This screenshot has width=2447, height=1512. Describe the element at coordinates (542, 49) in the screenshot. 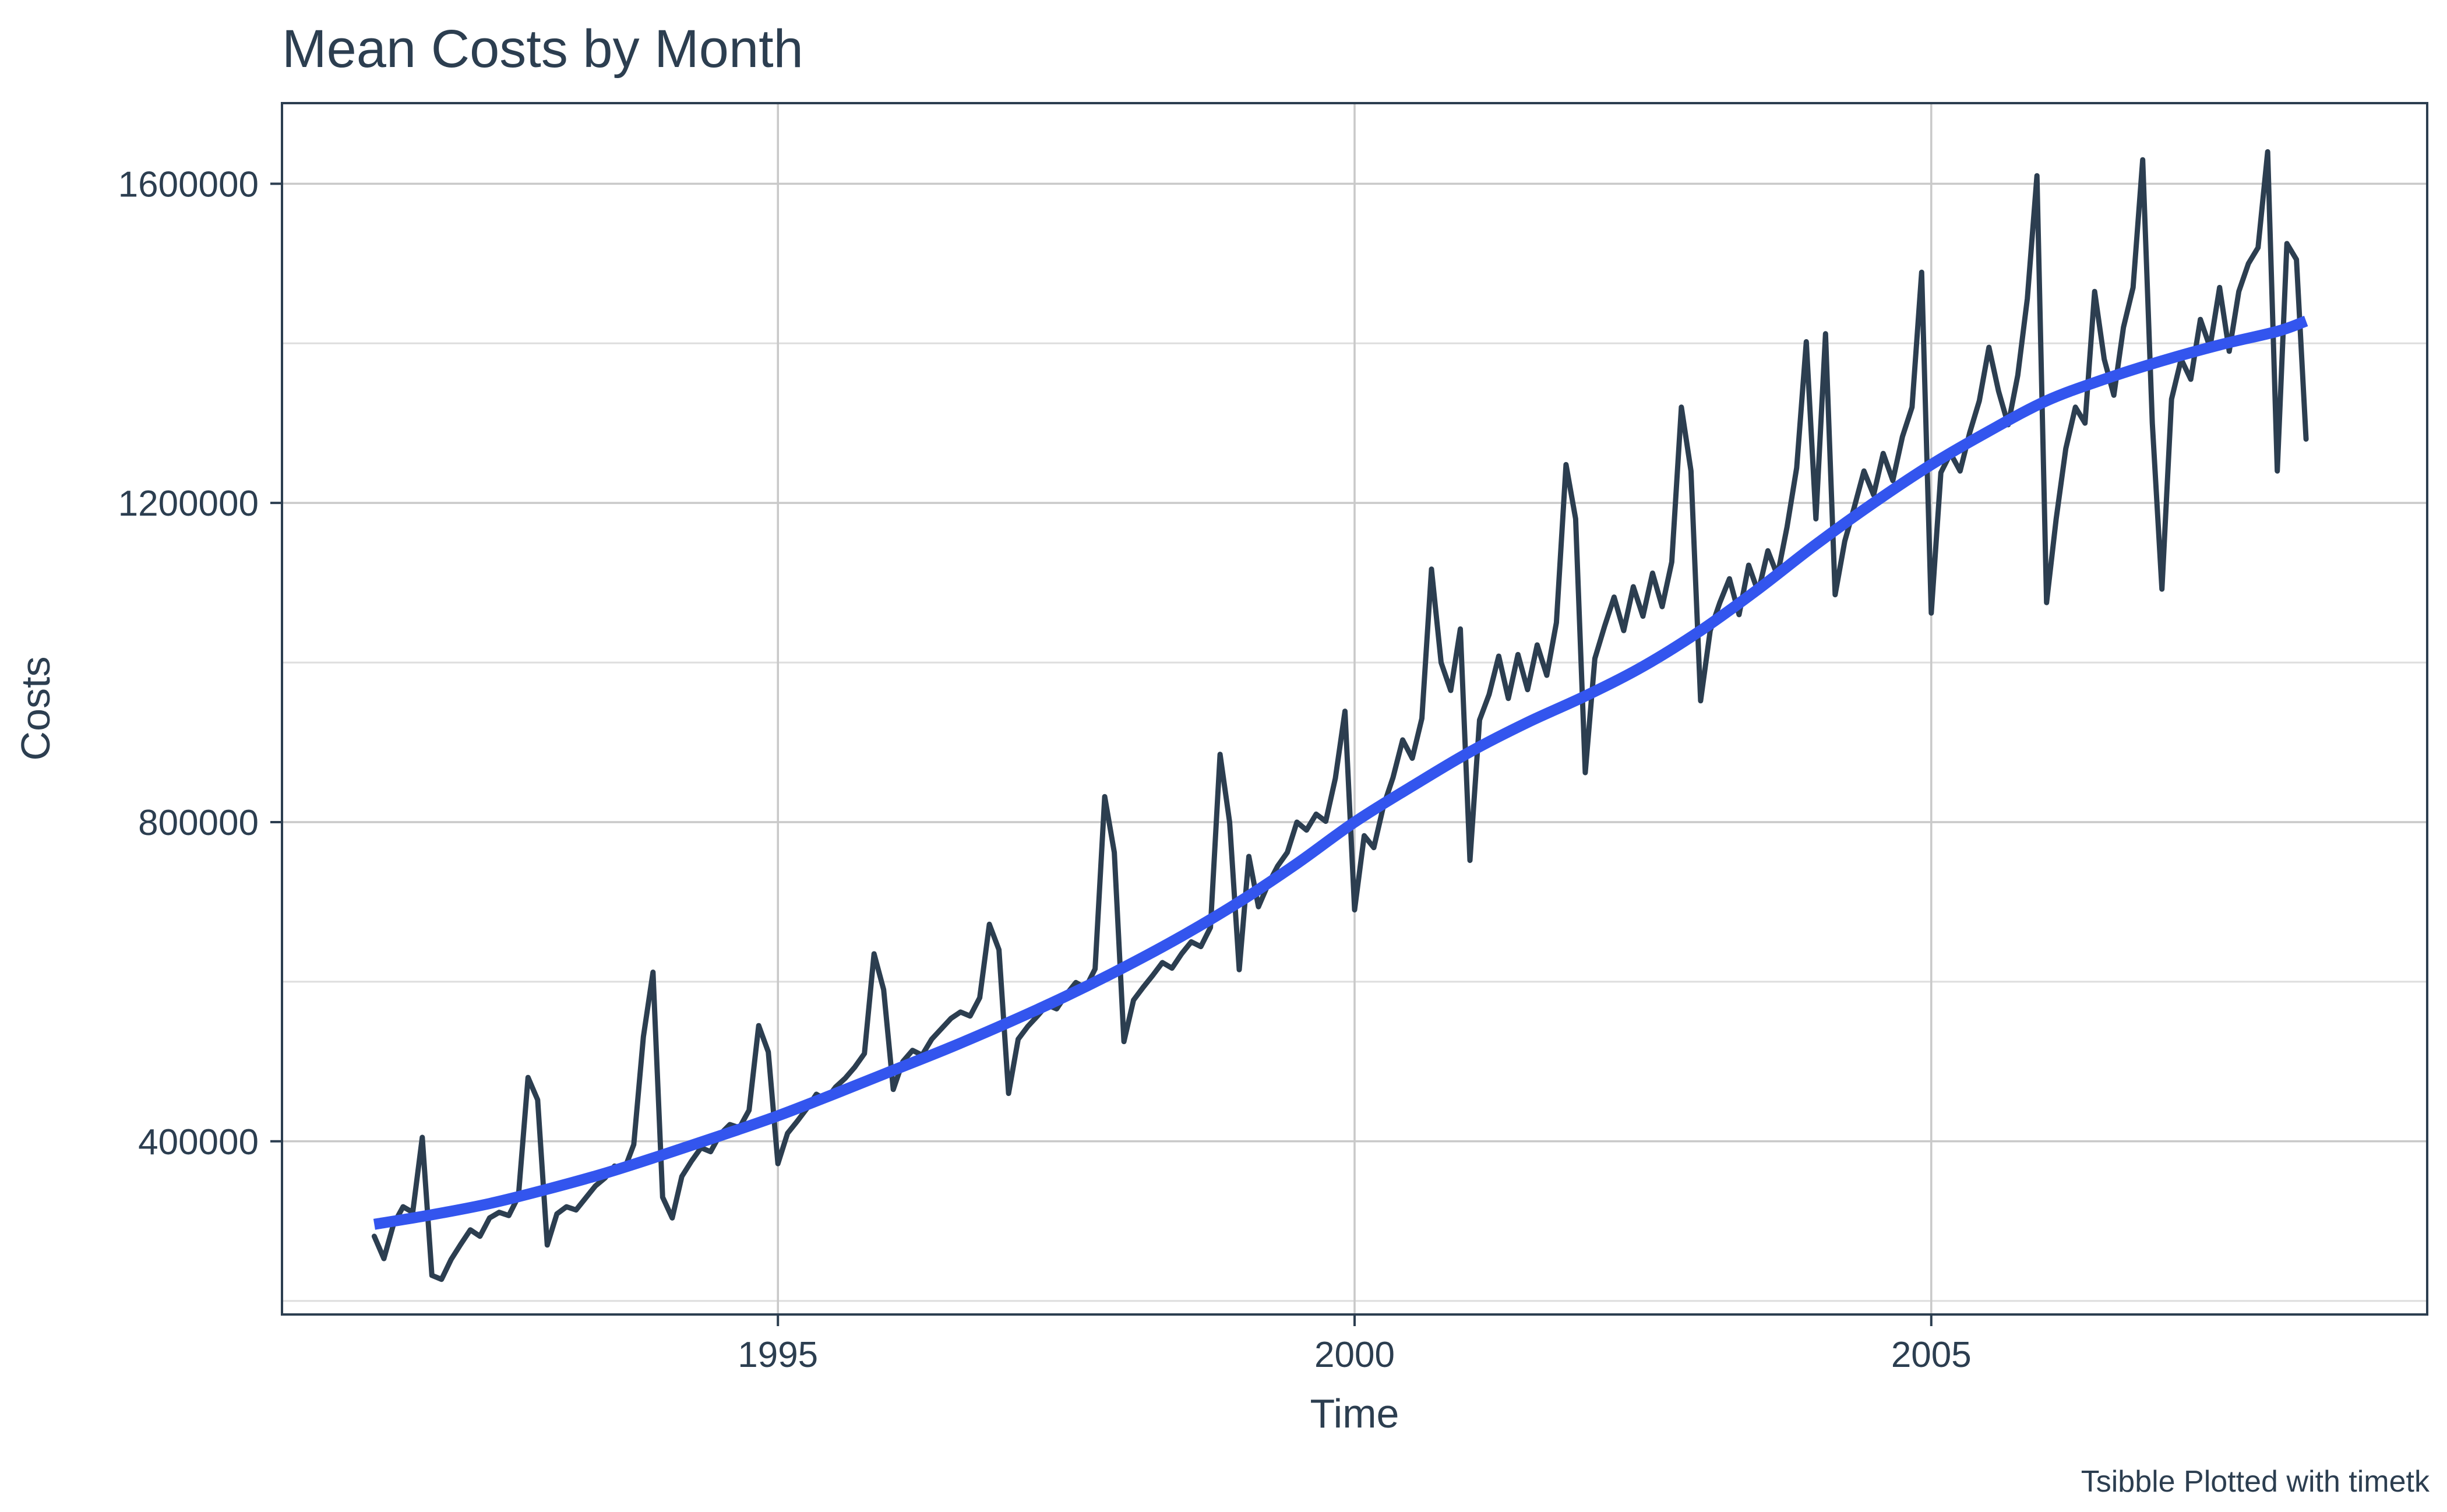

I see `chart-title: Mean Costs by Month` at that location.